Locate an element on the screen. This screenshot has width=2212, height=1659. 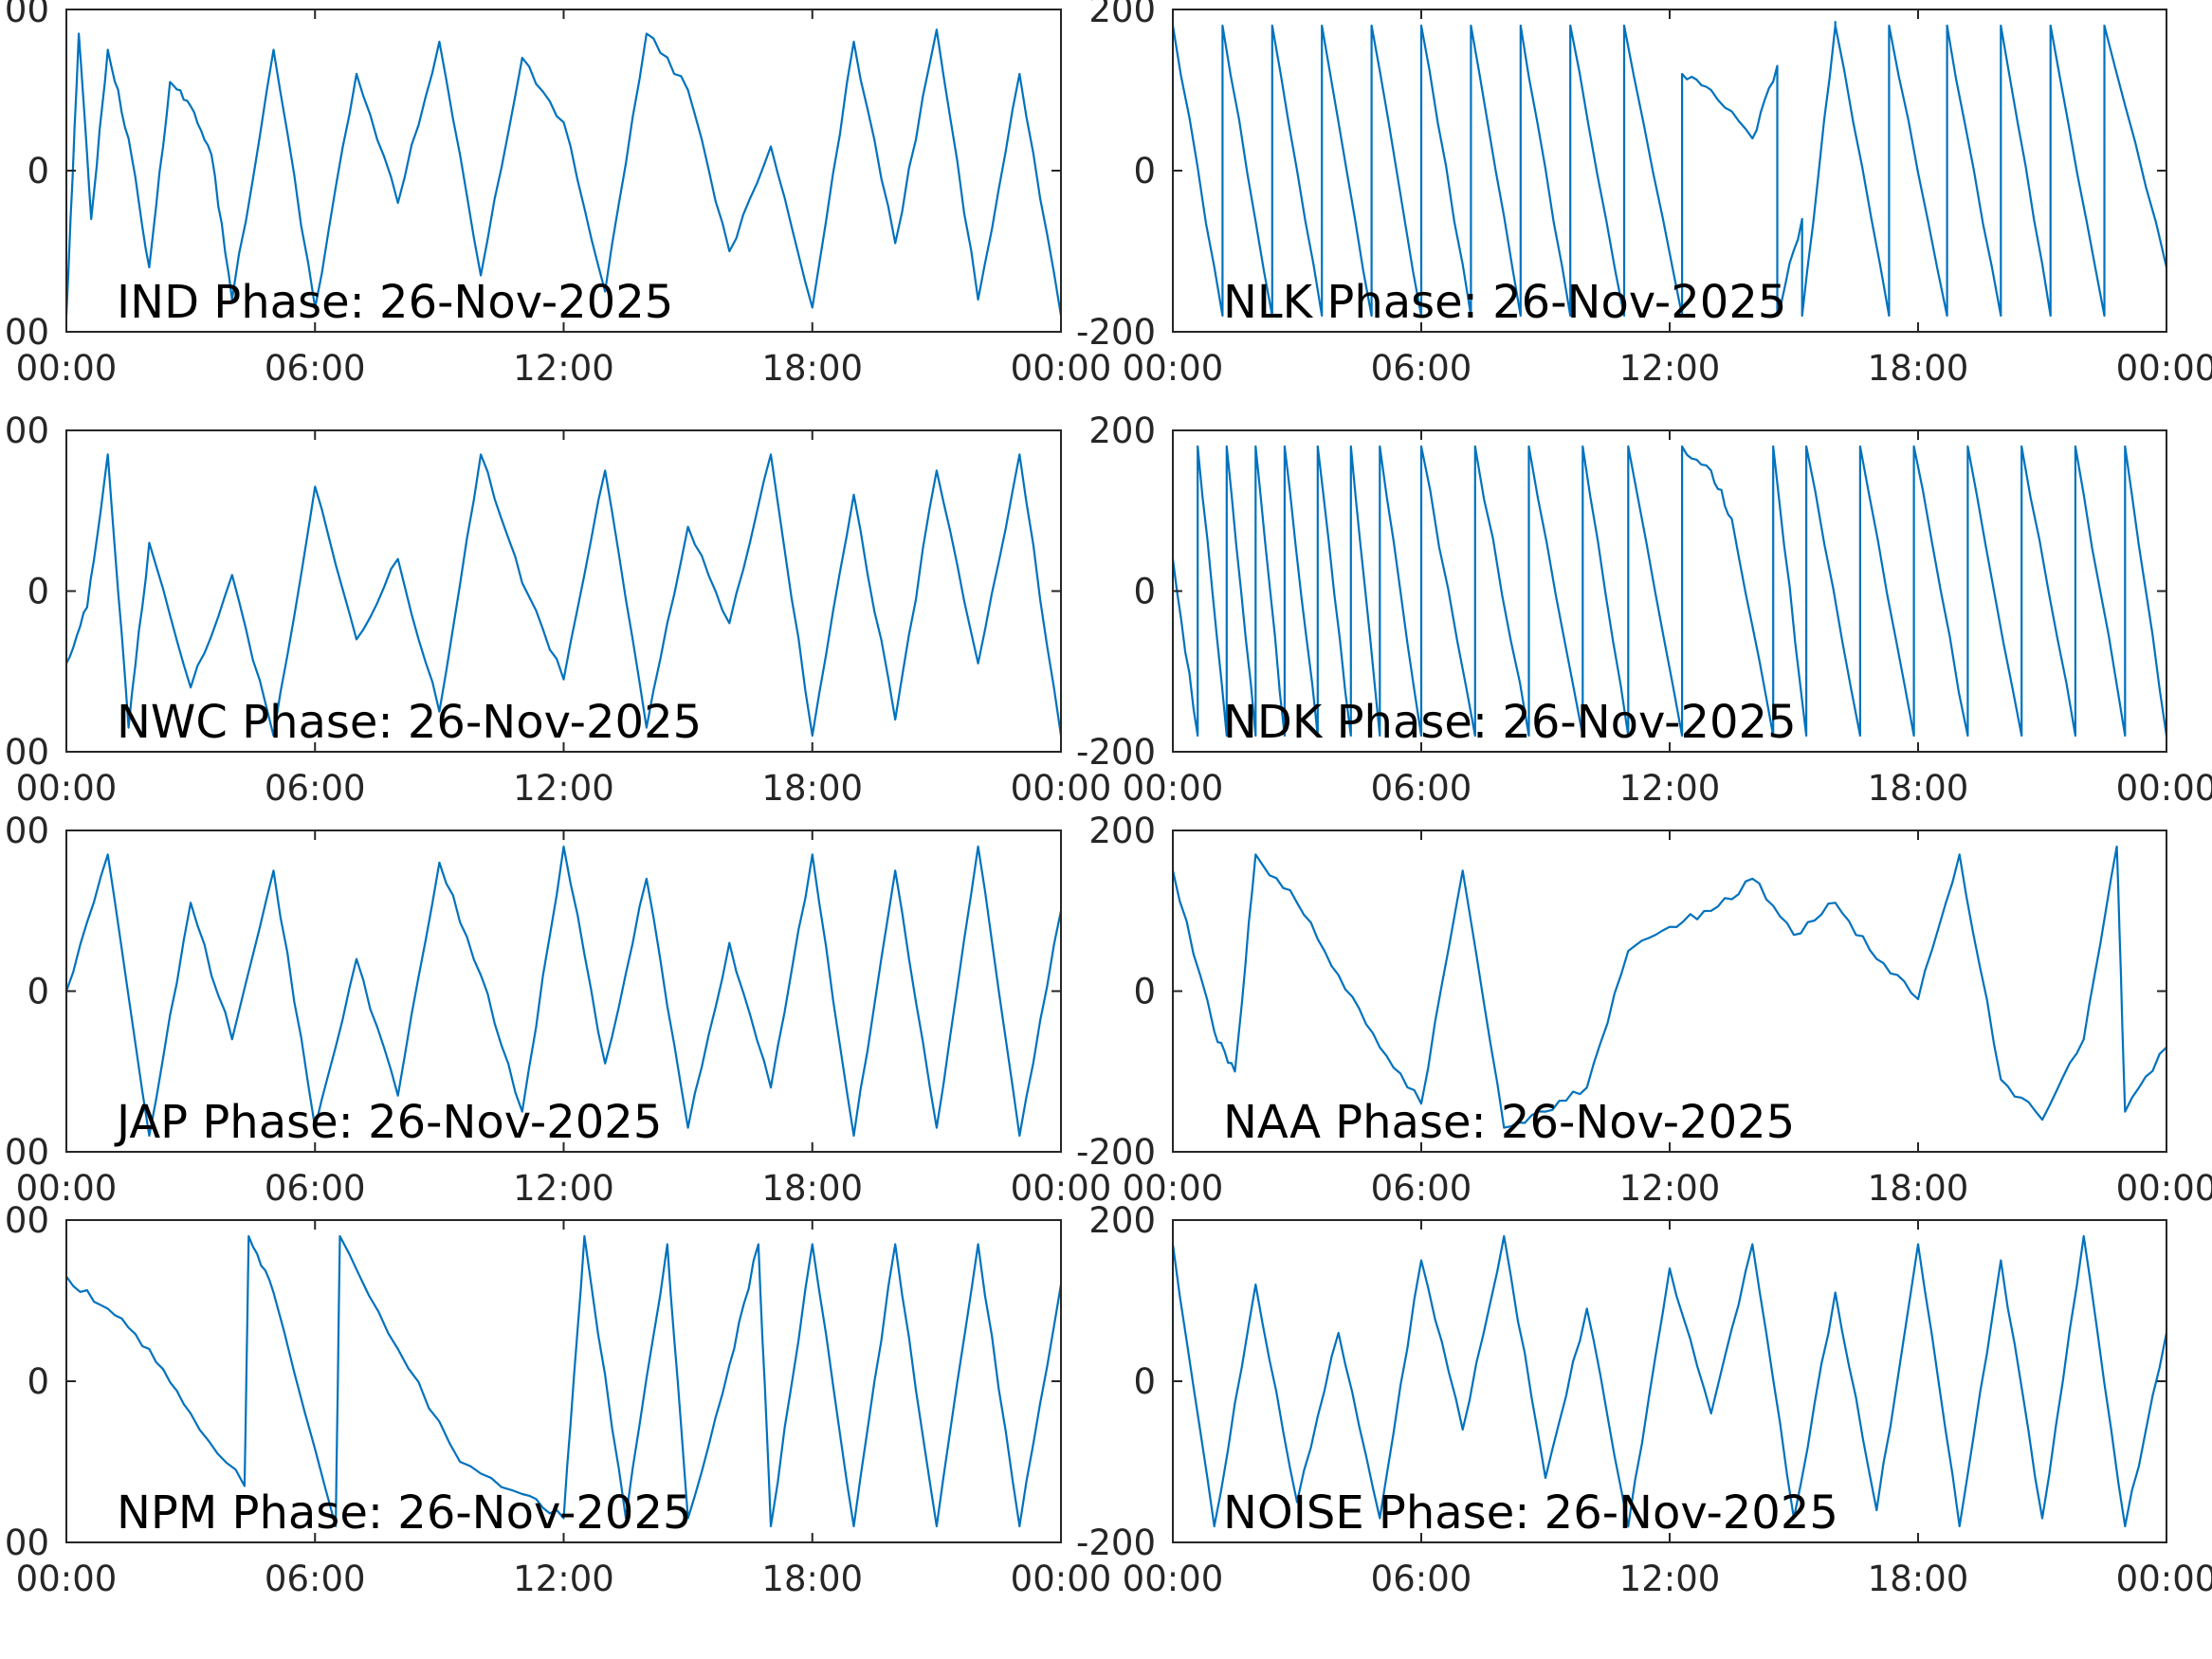
panel-title: NDK Phase: 26-Nov-2025 is located at coordinates (1510, 722).